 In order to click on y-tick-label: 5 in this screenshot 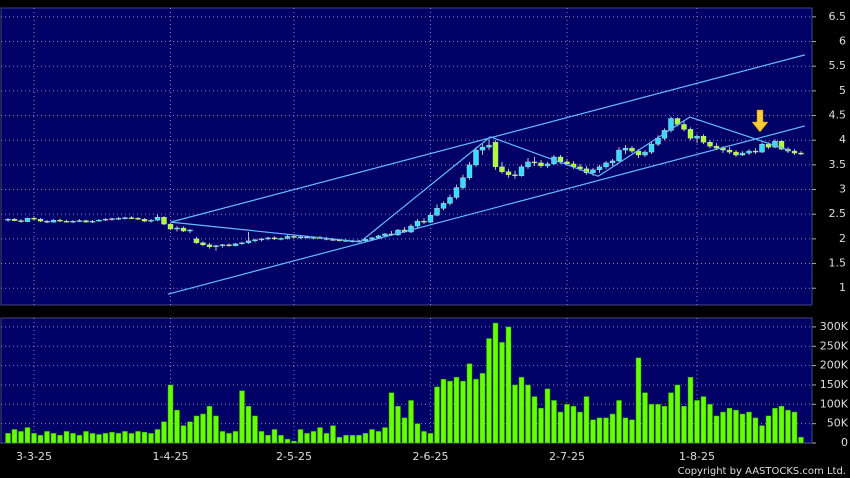, I will do `click(842, 90)`.